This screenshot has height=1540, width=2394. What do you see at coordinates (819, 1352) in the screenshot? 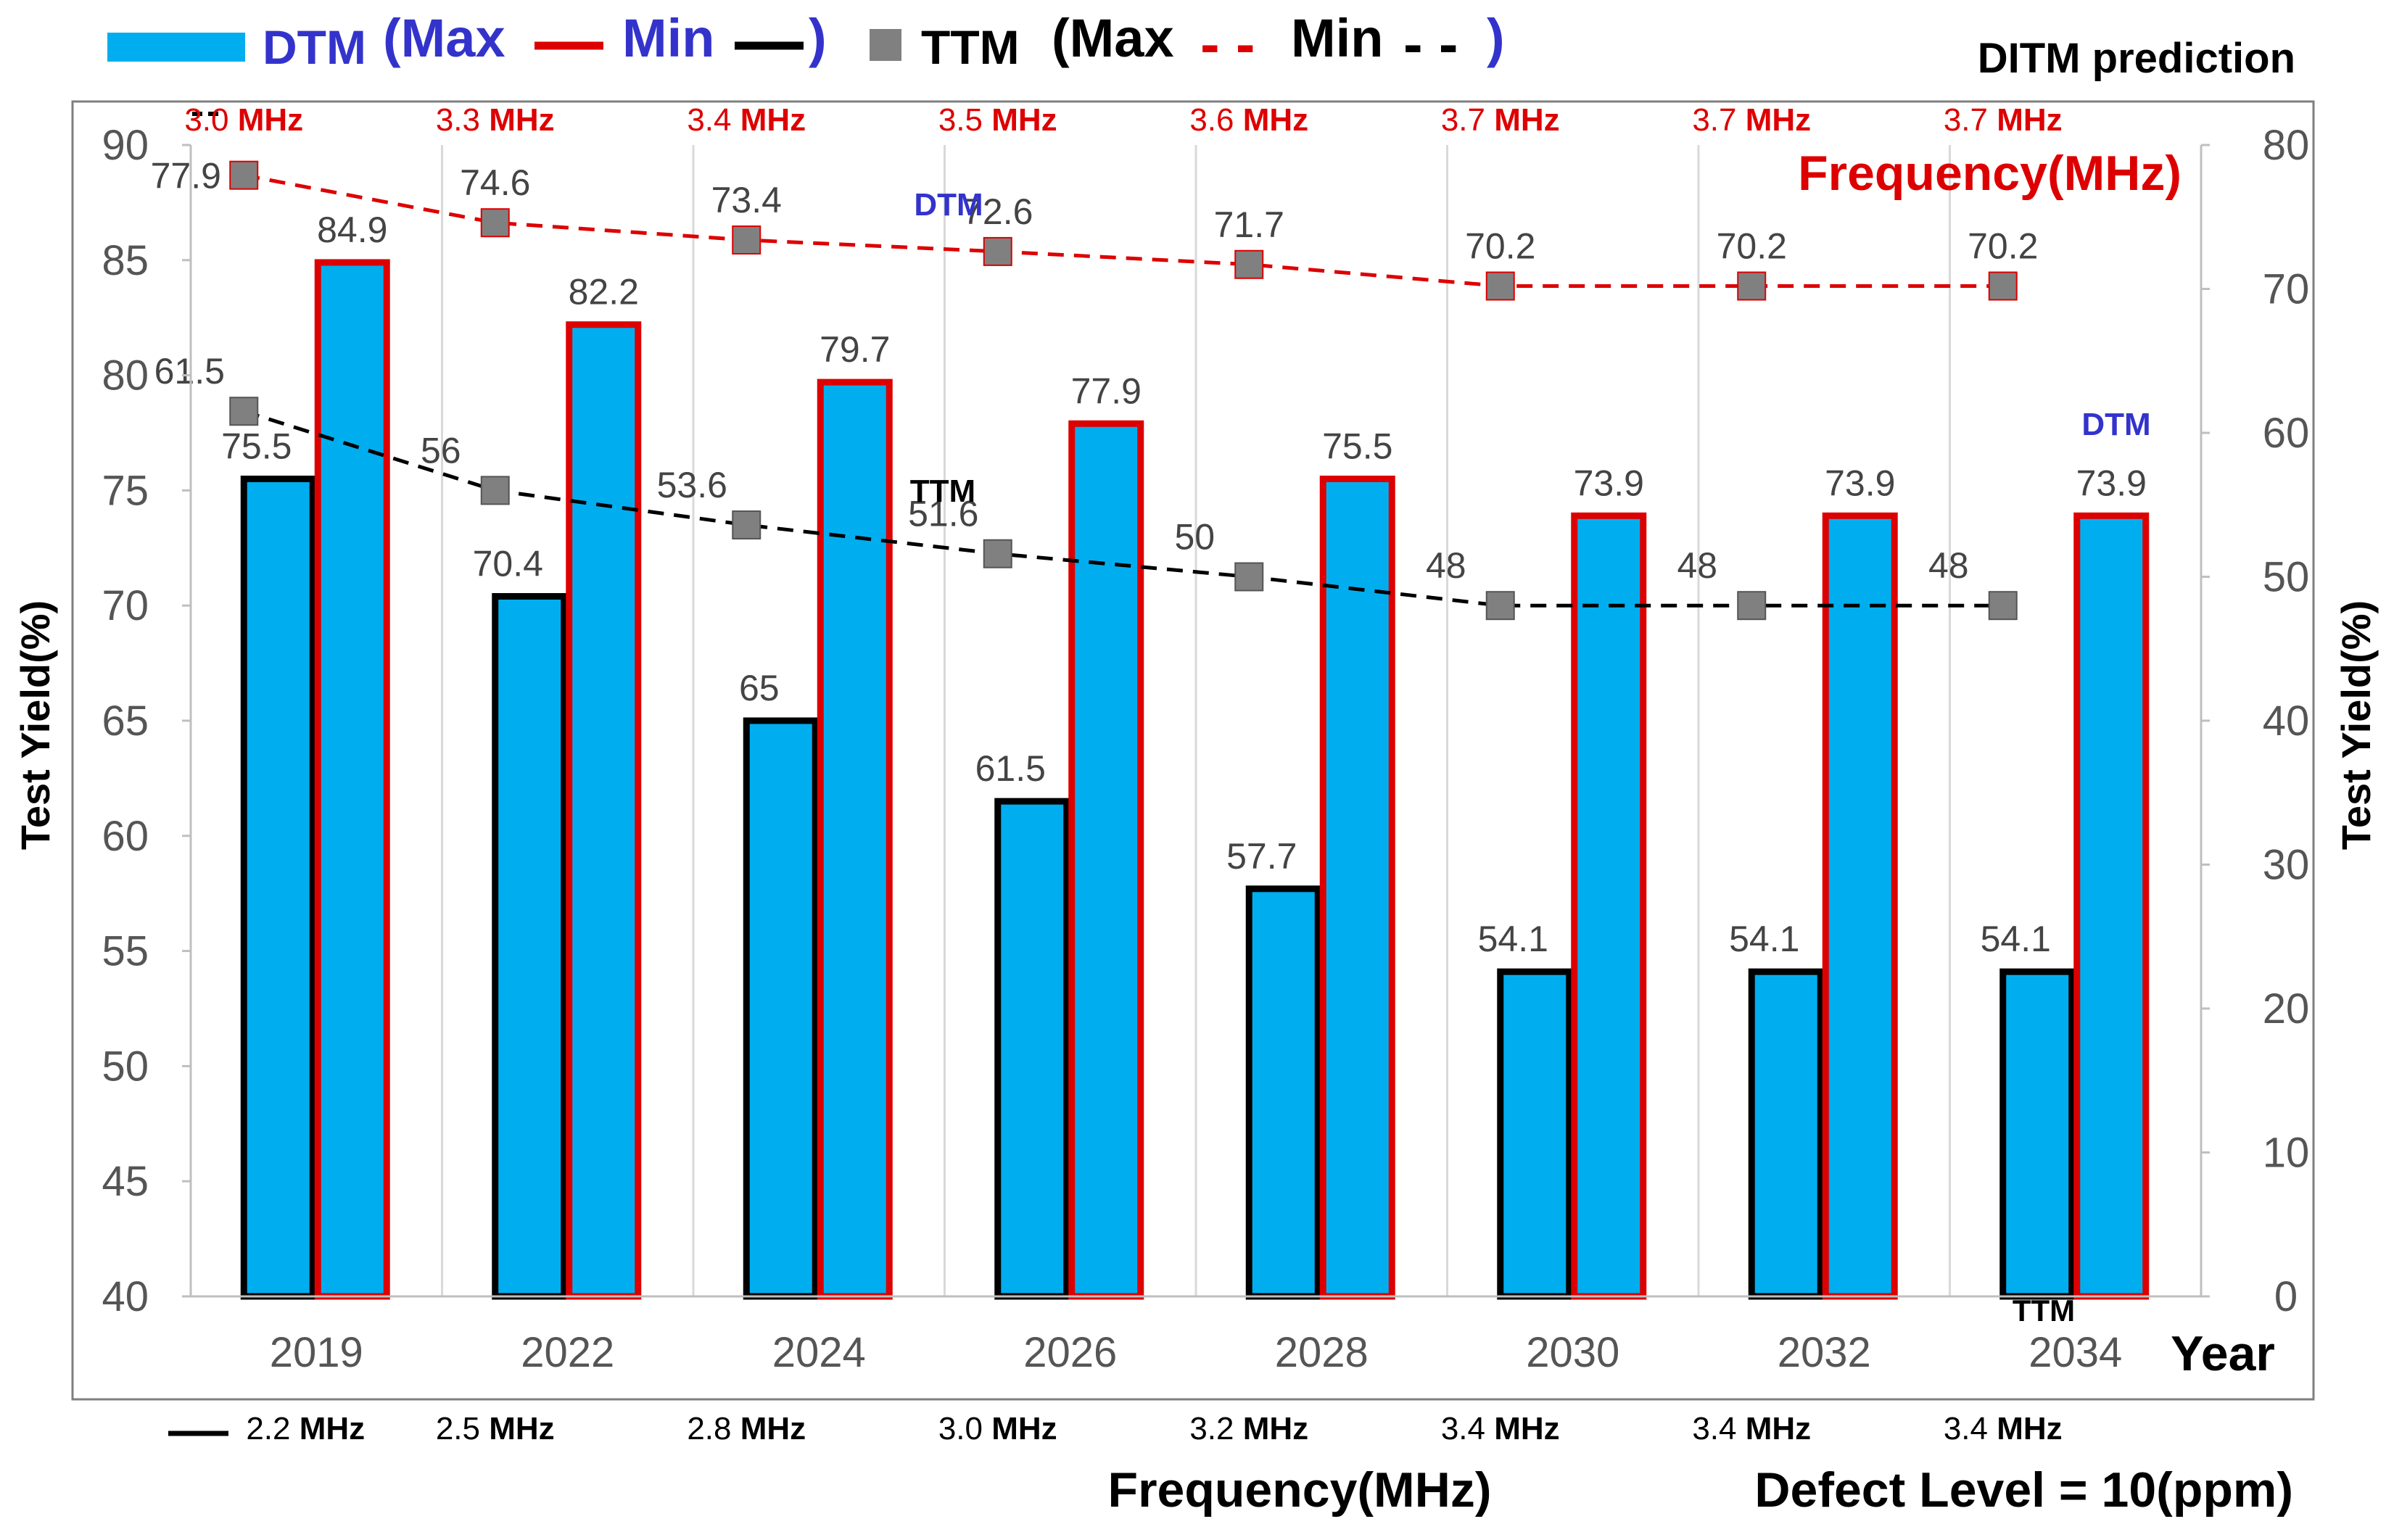
I see `x-axis-category-label: 2024` at bounding box center [819, 1352].